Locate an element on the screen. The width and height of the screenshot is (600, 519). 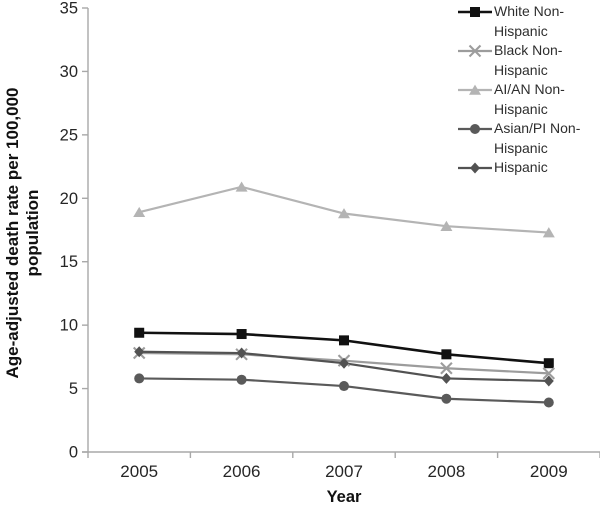
legend-label: AI/AN Non-Hispanic is located at coordinates (529, 99).